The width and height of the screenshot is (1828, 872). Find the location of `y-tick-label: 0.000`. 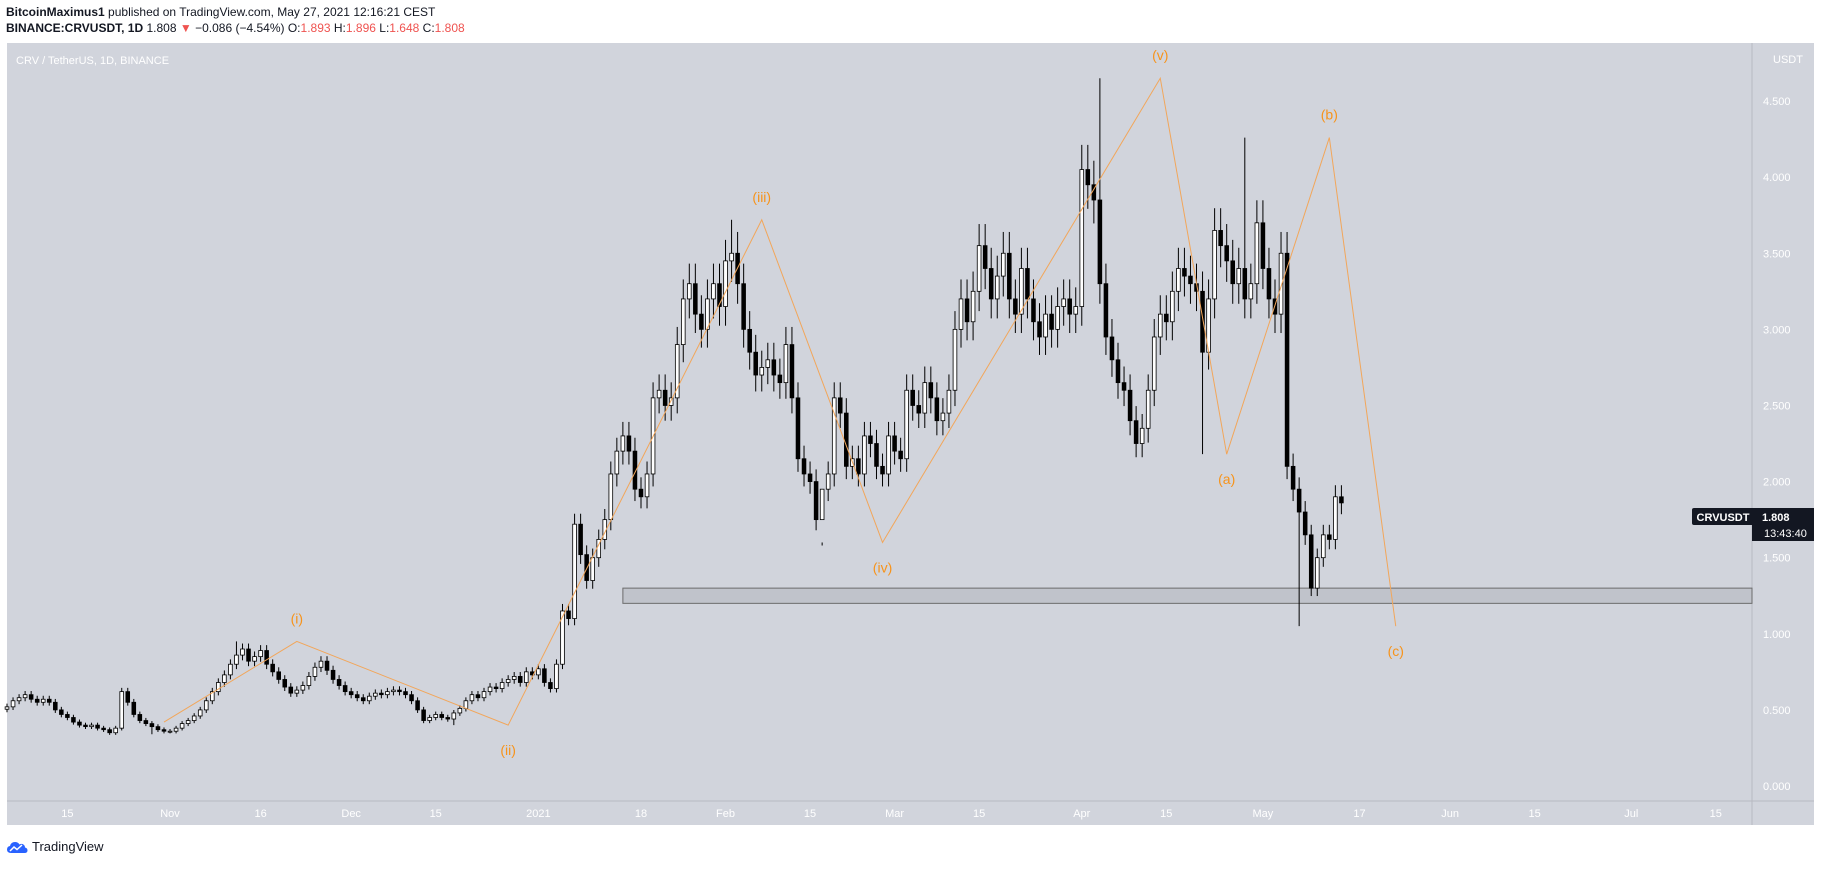

y-tick-label: 0.000 is located at coordinates (1777, 787).